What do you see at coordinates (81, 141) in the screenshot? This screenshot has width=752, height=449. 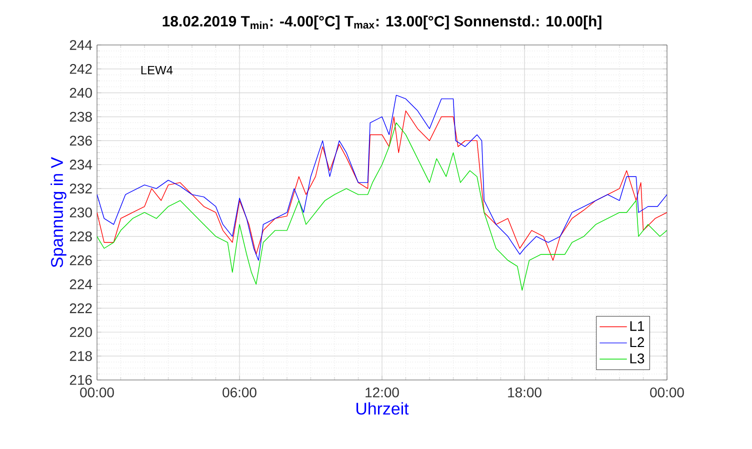 I see `y-tick-label: 236` at bounding box center [81, 141].